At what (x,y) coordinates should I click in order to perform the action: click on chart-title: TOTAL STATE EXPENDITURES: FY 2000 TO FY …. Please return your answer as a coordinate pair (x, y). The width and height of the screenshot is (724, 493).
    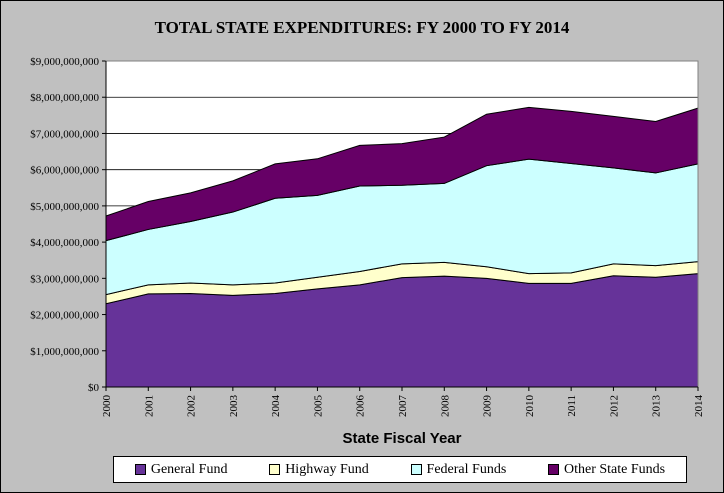
    Looking at the image, I should click on (362, 27).